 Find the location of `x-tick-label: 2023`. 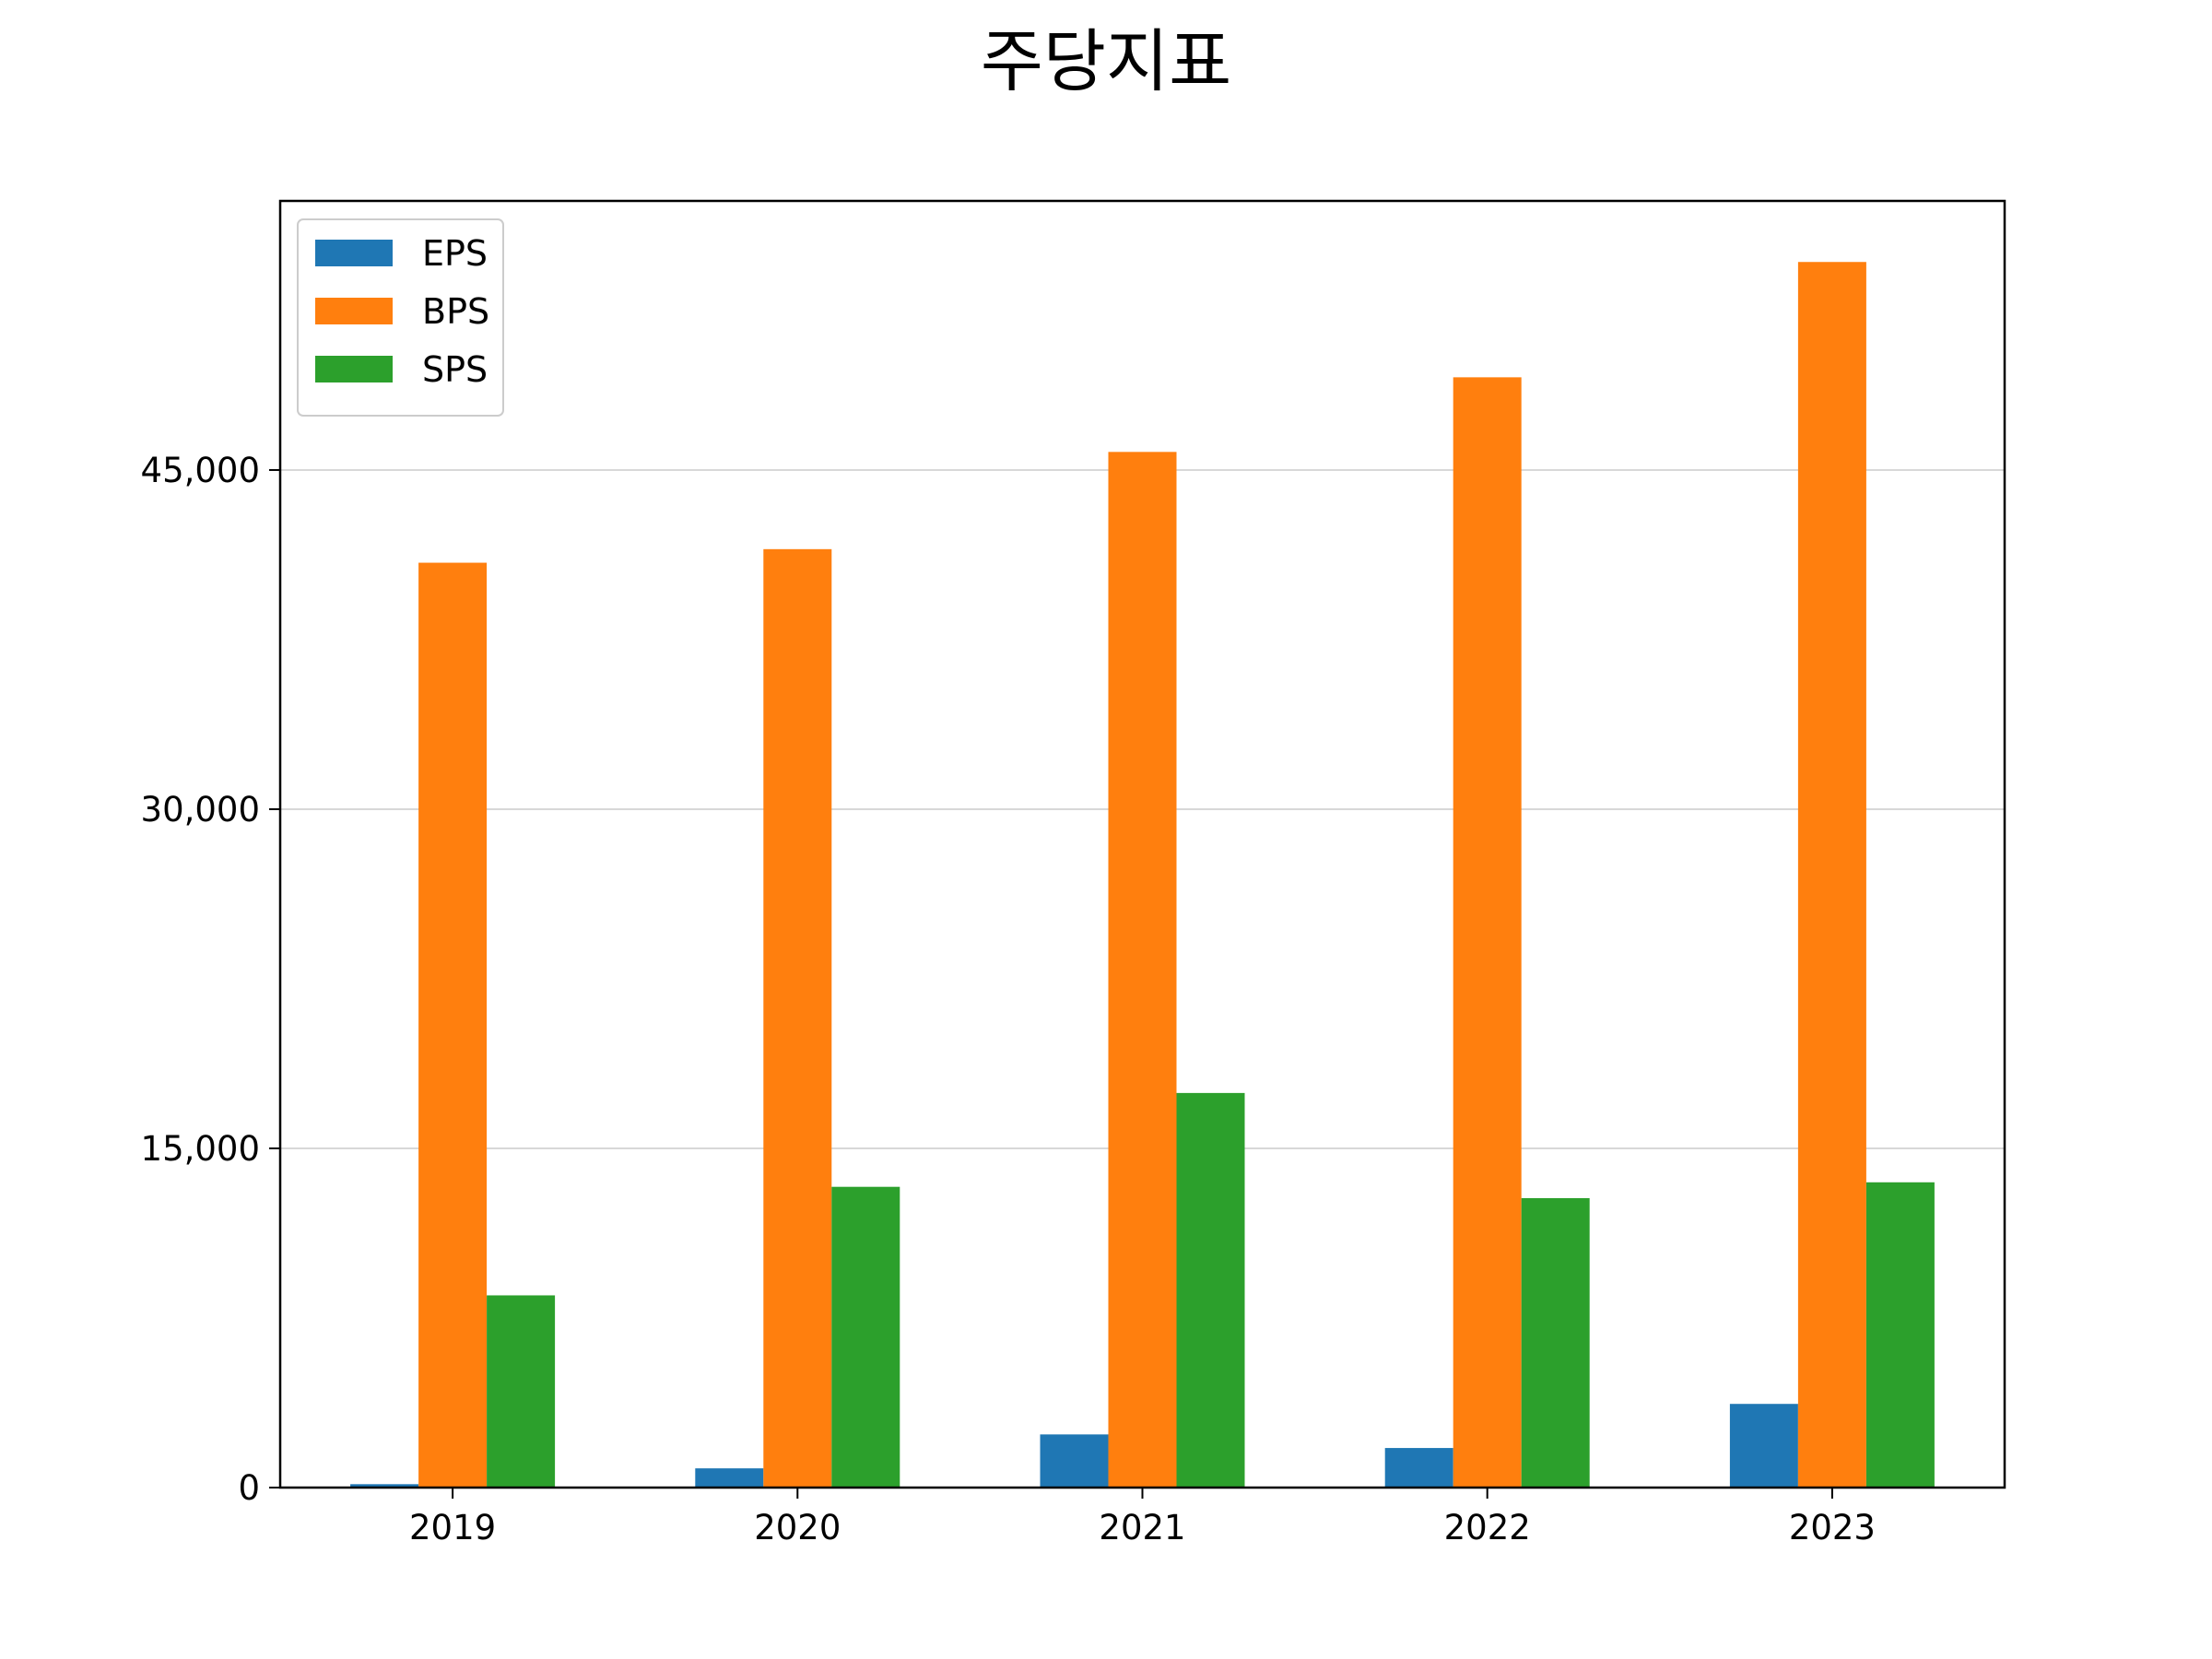

x-tick-label: 2023 is located at coordinates (1832, 1527).